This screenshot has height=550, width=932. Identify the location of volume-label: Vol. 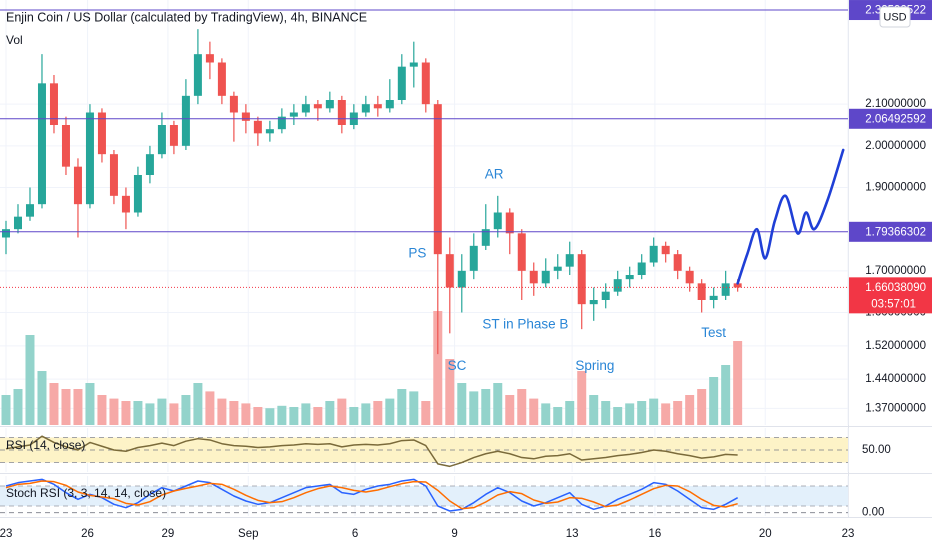
(14, 40).